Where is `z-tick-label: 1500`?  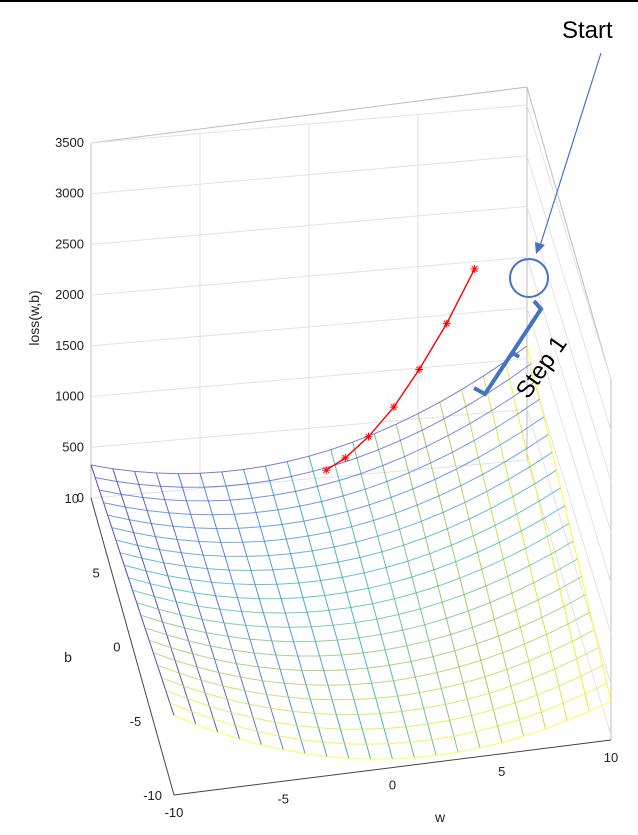 z-tick-label: 1500 is located at coordinates (69, 345).